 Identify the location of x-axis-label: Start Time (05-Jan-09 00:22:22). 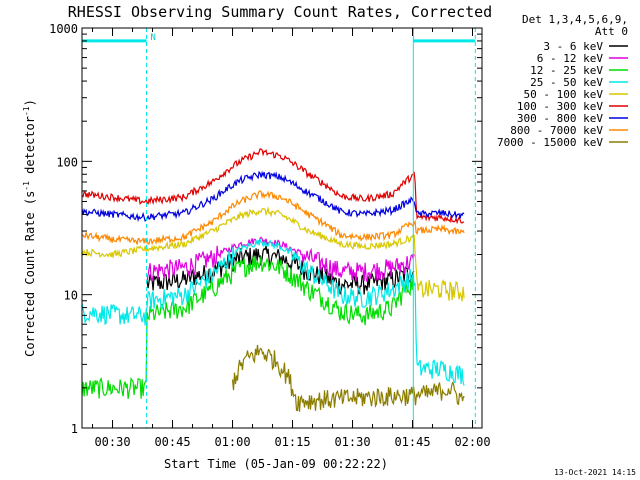
(276, 464).